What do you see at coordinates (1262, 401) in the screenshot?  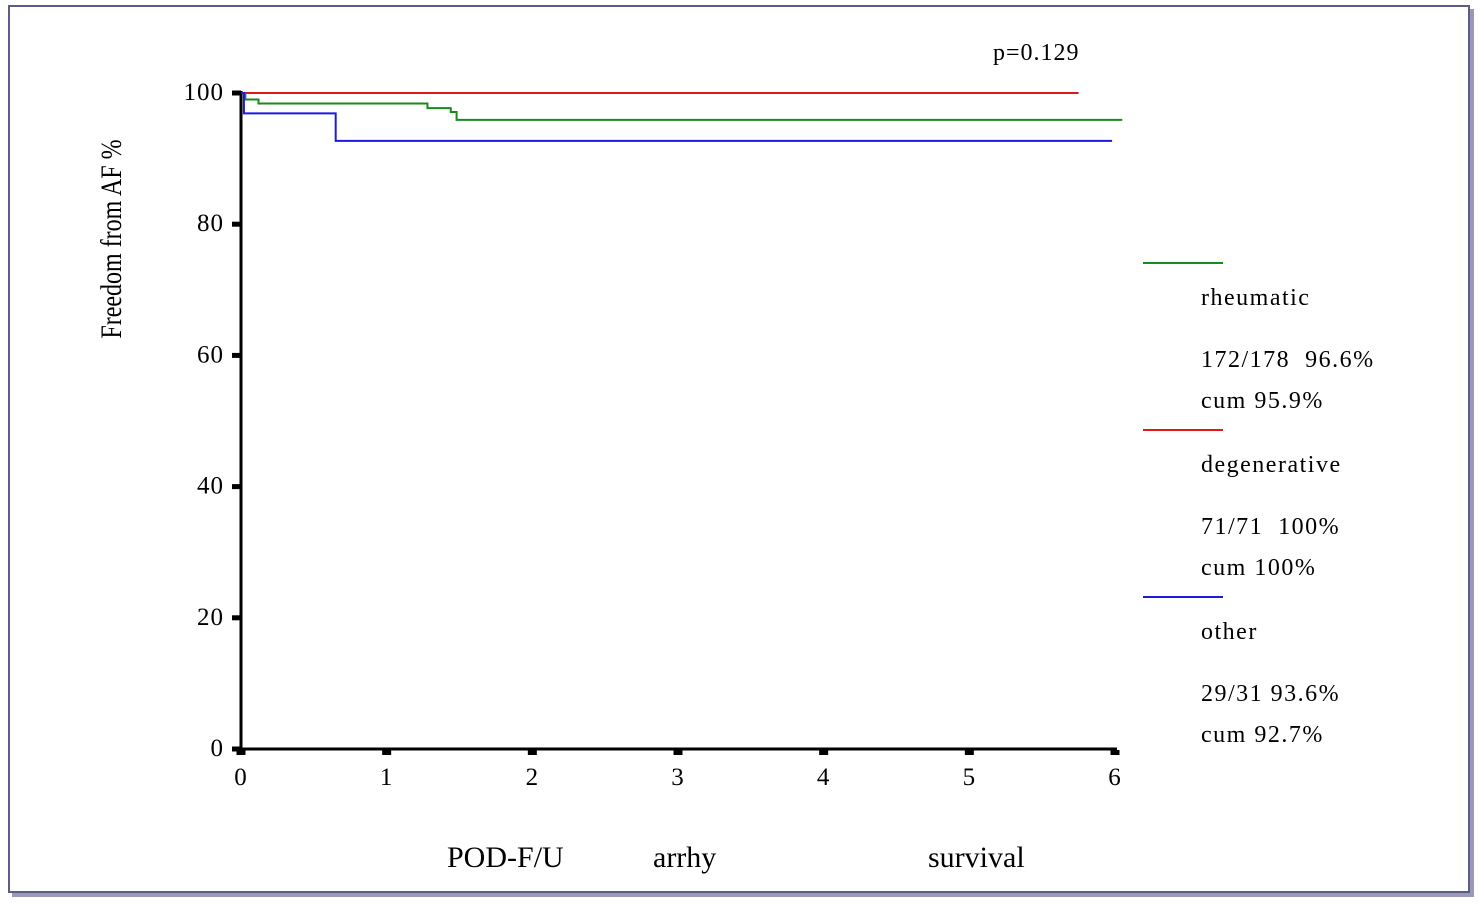 I see `legend-cum-rheumatic: cum 95.9%` at bounding box center [1262, 401].